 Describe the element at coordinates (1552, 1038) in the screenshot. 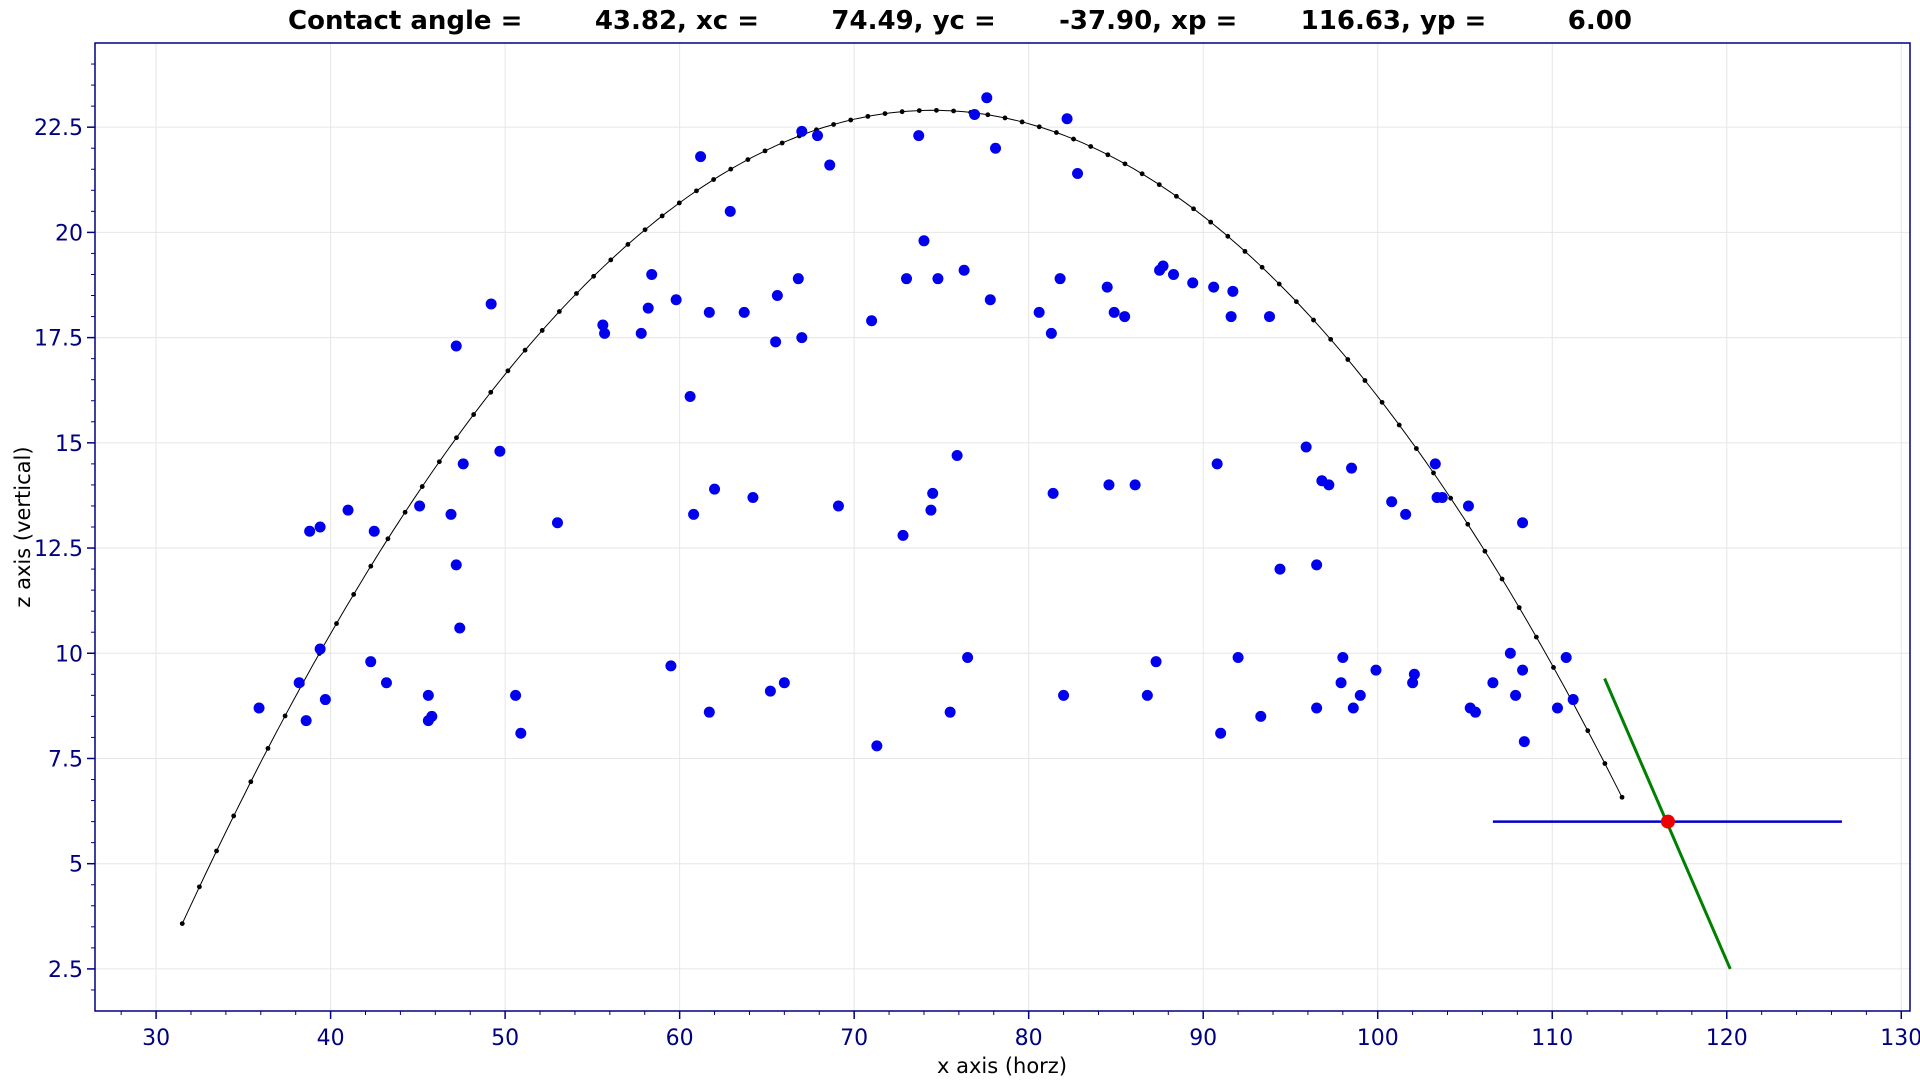

I see `x-tick-label: 110` at that location.